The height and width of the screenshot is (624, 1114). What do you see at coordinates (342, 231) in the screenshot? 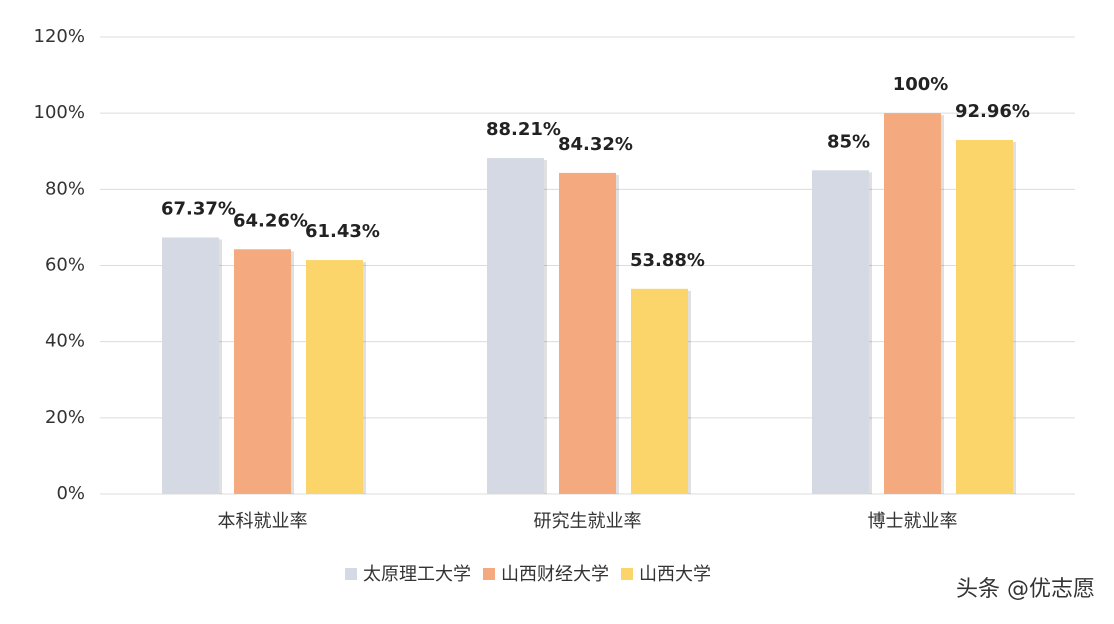
I see `value-label: 61.43%` at bounding box center [342, 231].